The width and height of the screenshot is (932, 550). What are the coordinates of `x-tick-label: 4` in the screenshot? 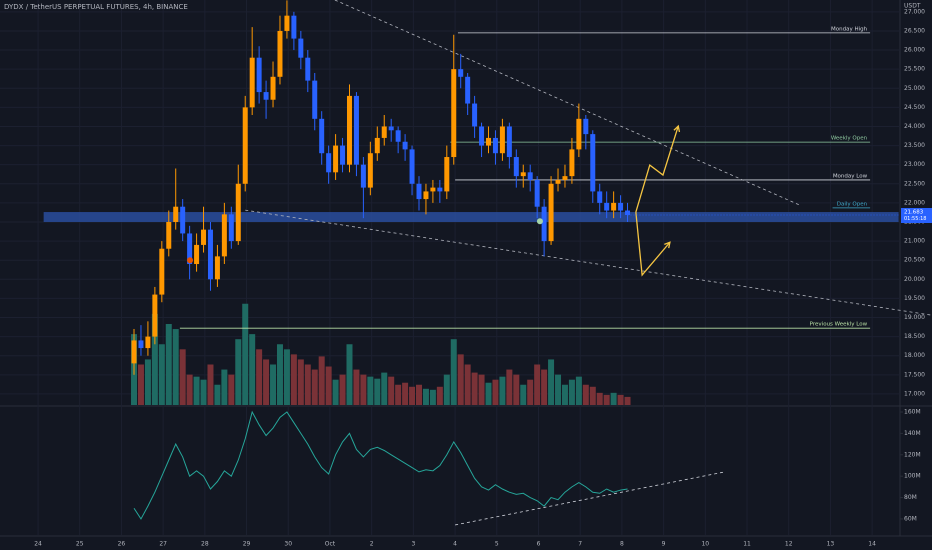 It's located at (455, 544).